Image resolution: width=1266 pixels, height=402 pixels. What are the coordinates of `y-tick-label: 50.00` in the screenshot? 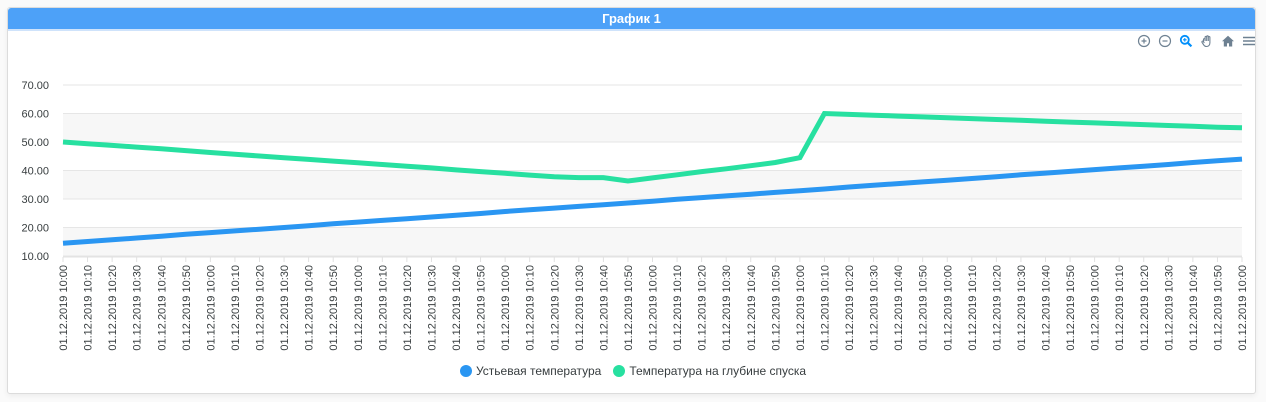 It's located at (35, 143).